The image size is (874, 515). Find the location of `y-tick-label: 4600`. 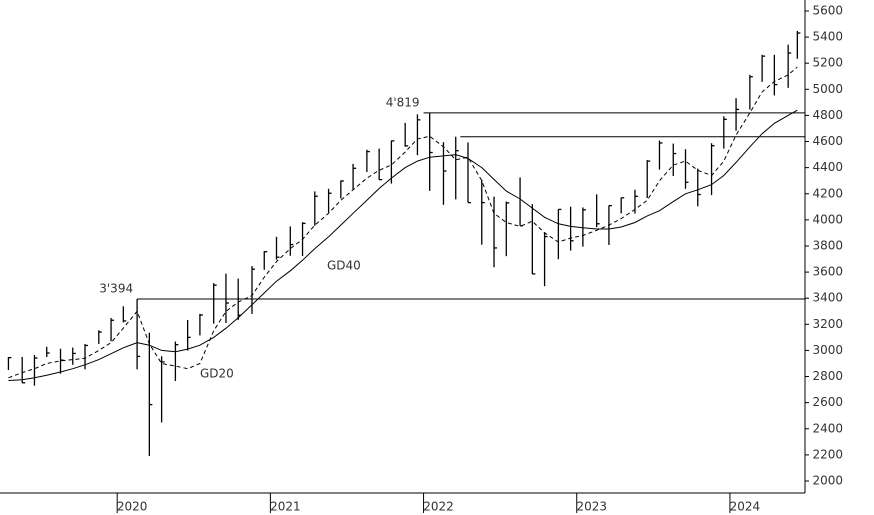

y-tick-label: 4600 is located at coordinates (827, 141).